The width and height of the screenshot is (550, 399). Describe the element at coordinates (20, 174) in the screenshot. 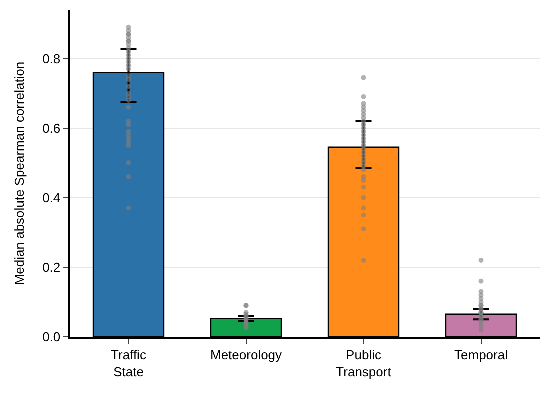

I see `y-axis-title: Median absolute Spearman correlation` at that location.